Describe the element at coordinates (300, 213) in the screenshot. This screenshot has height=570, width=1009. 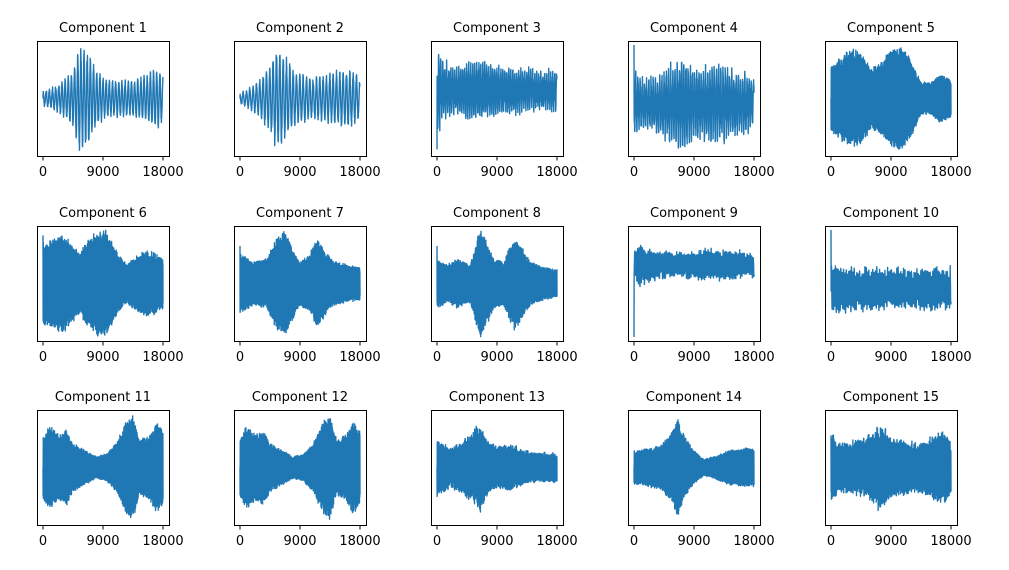
I see `subplot-title: Component 7` at that location.